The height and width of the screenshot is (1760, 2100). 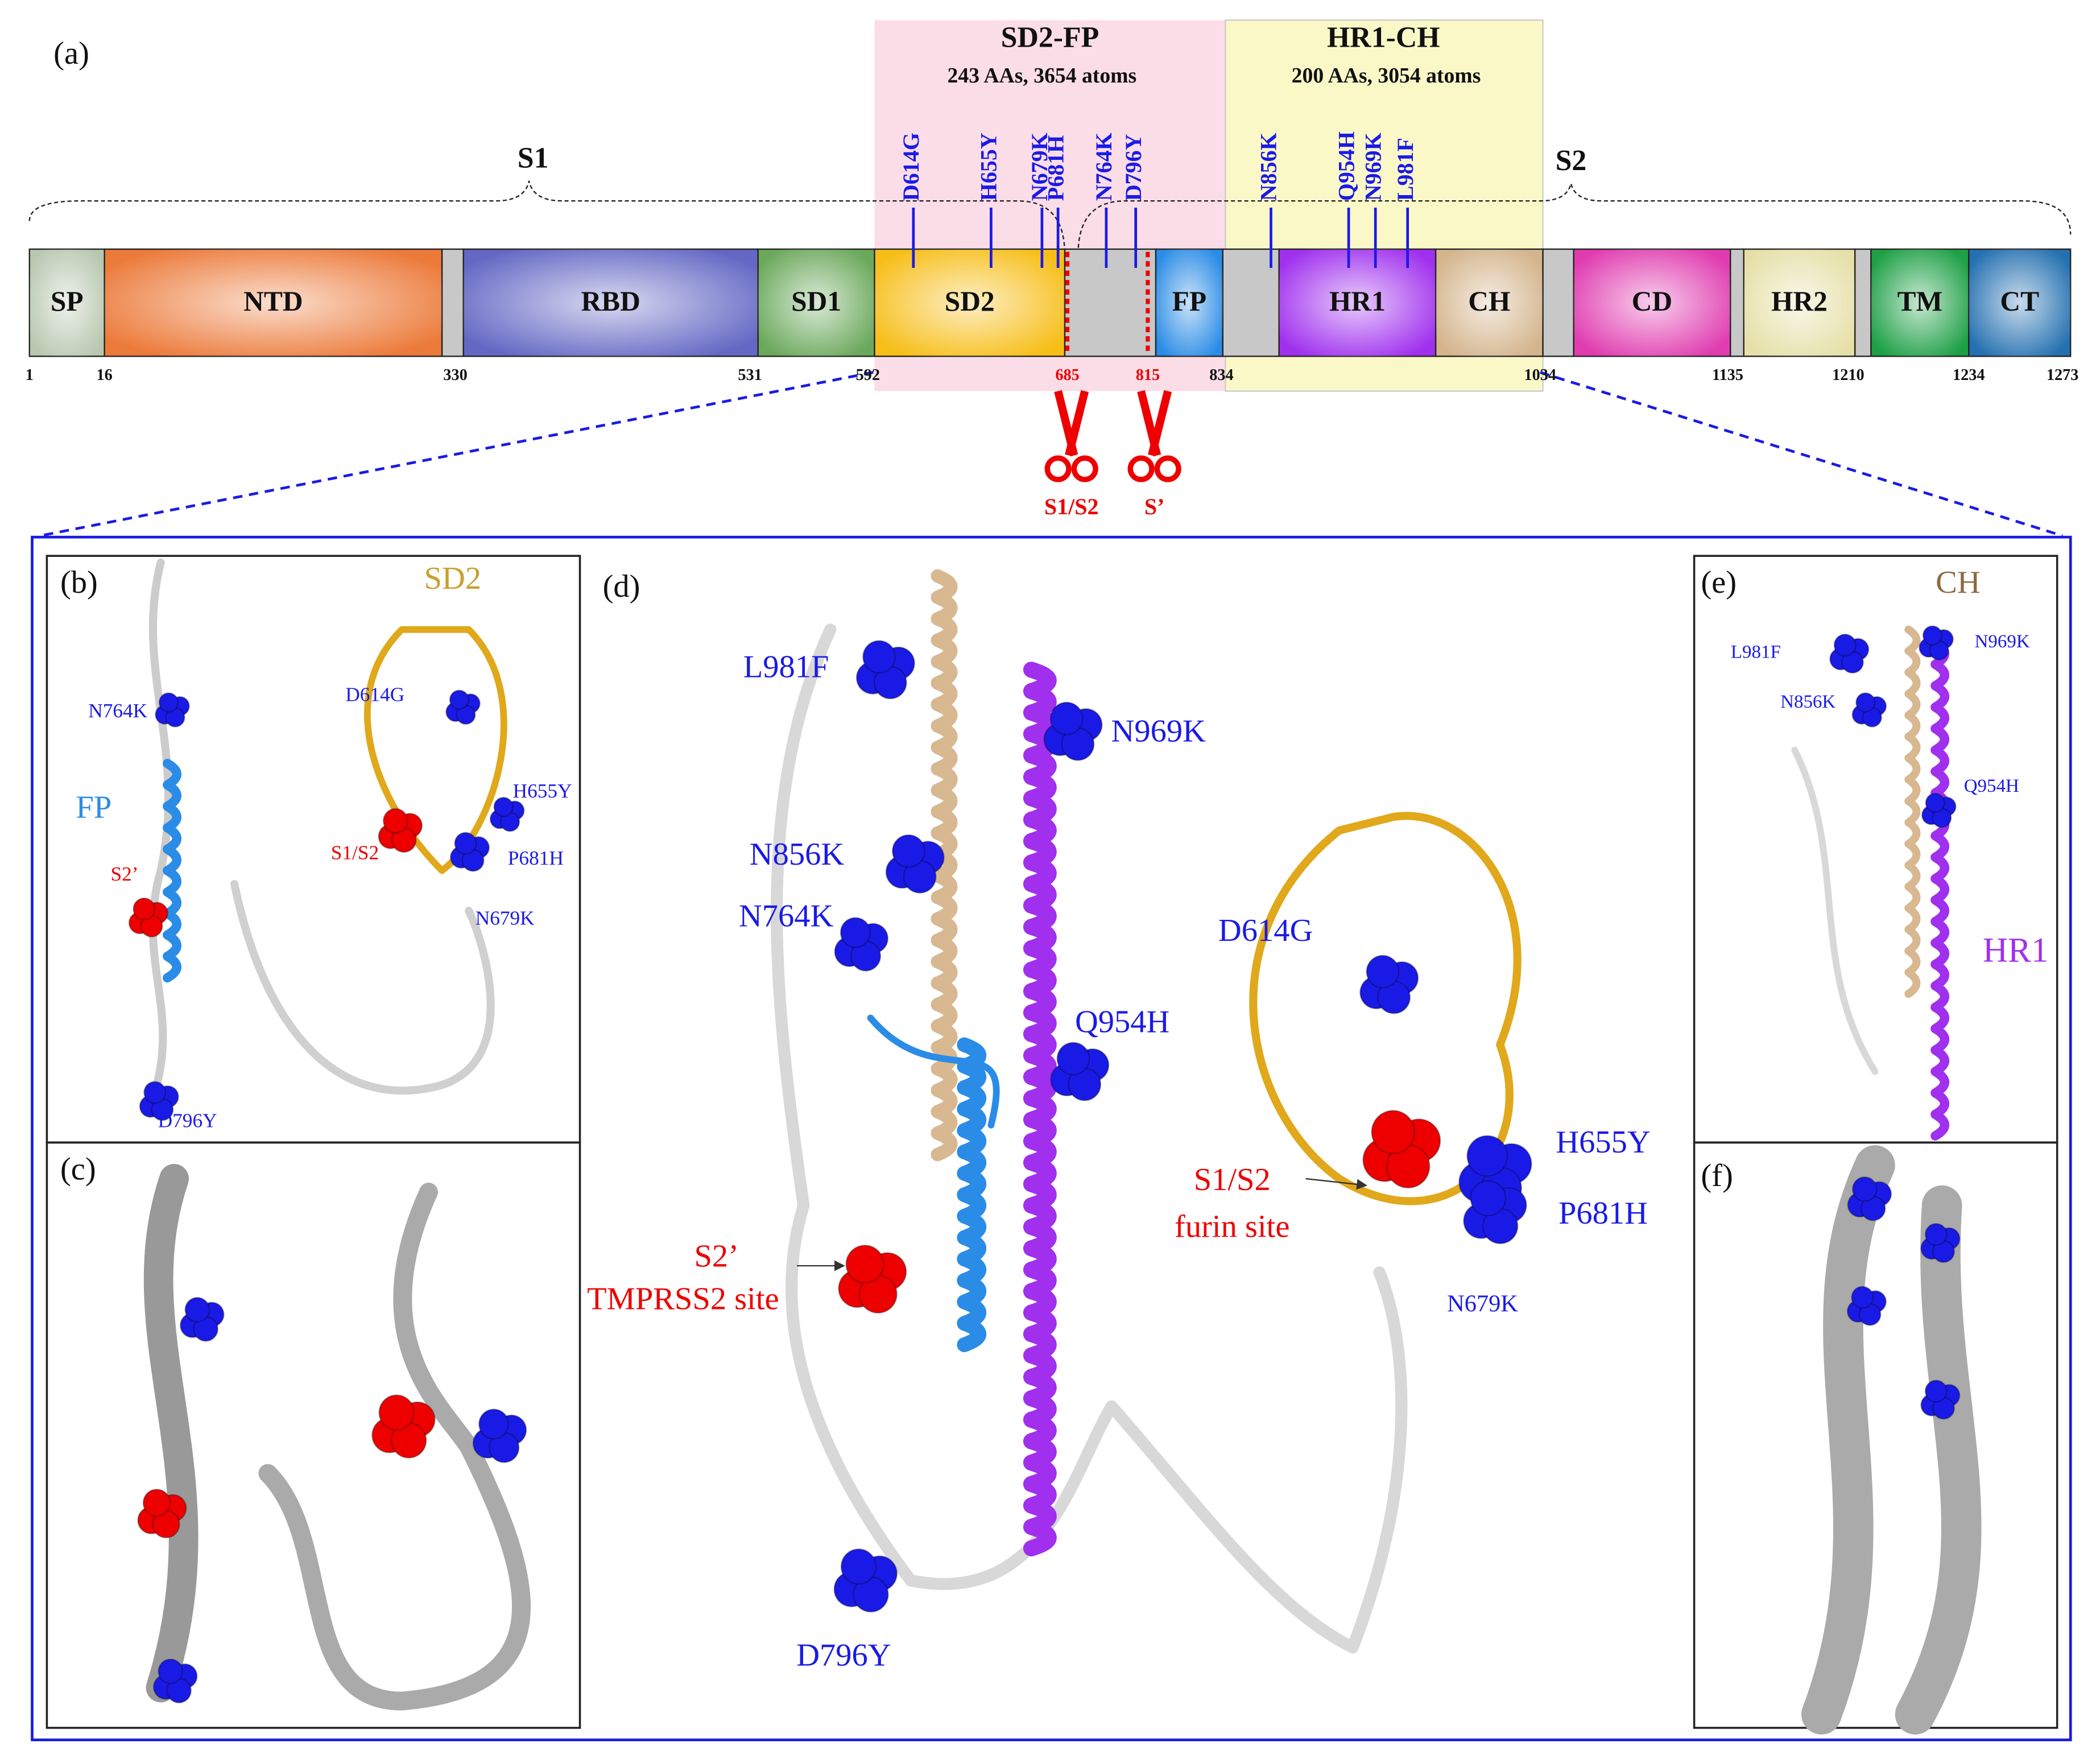 What do you see at coordinates (105, 375) in the screenshot?
I see `position-label: 16` at bounding box center [105, 375].